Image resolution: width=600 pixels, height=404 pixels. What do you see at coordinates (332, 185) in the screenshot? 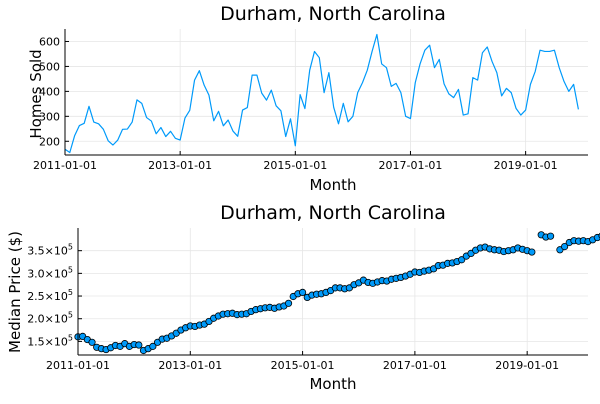
I see `homes-sold-x-axis-label: Month` at bounding box center [332, 185].